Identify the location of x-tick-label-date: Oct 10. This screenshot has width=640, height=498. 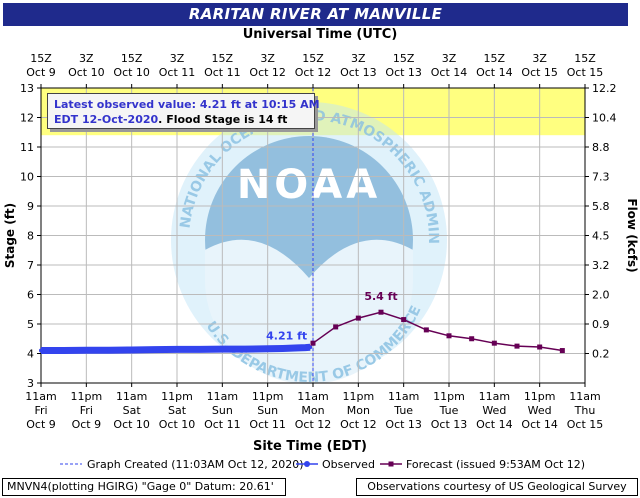
(177, 424).